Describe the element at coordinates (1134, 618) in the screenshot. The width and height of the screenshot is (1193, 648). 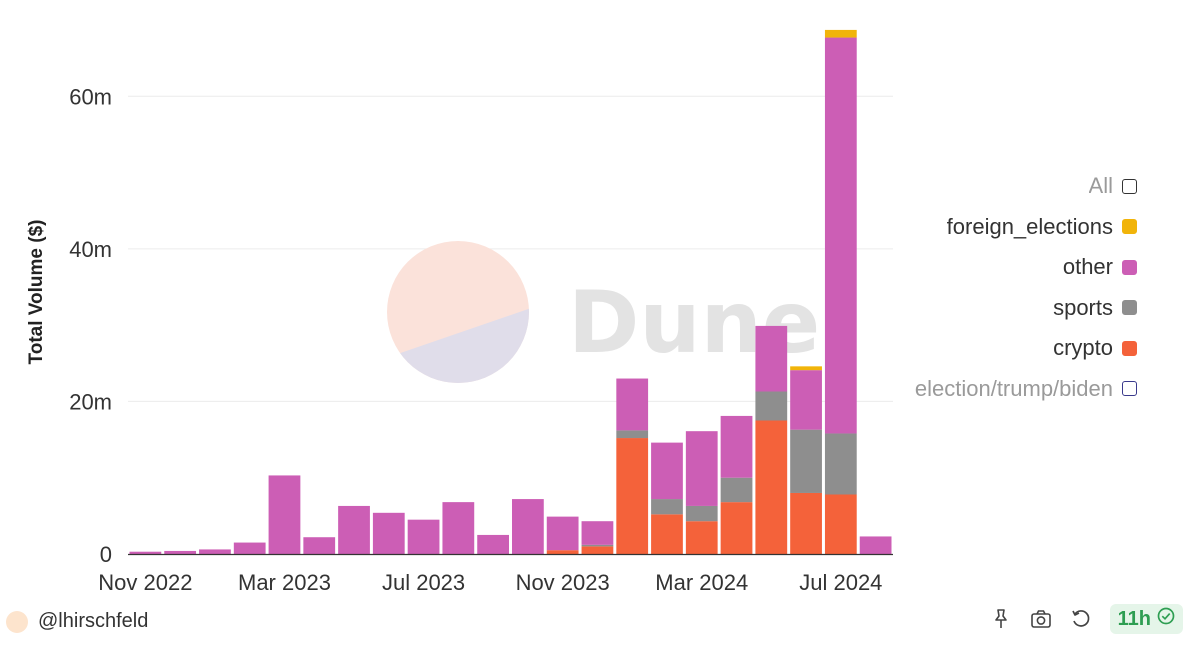
I see `refresh-age: 11h` at that location.